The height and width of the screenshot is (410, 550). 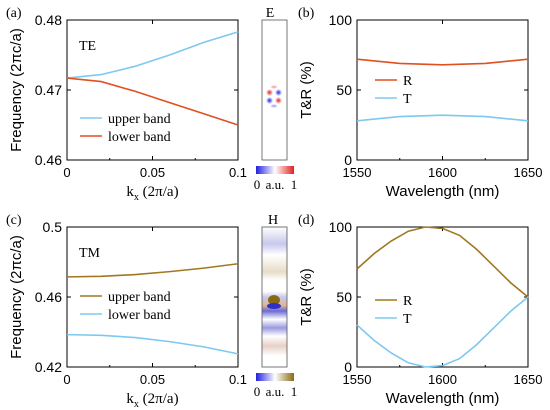 What do you see at coordinates (274, 90) in the screenshot?
I see `field-map-frame` at bounding box center [274, 90].